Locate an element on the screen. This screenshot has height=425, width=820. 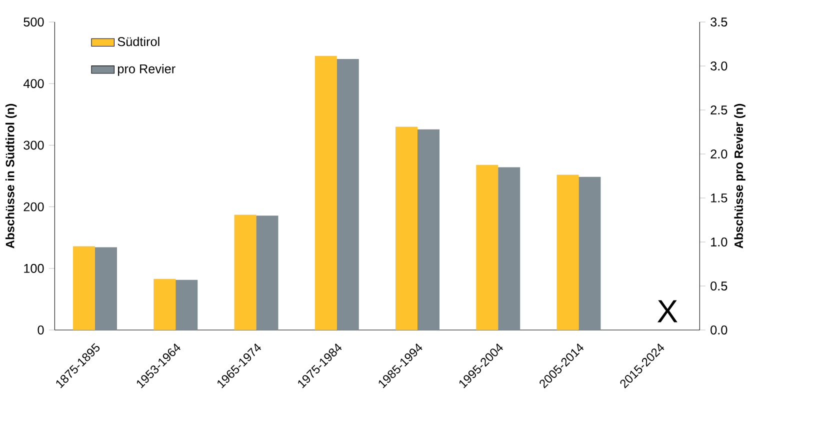
y-tick-label: 100 is located at coordinates (34, 268).